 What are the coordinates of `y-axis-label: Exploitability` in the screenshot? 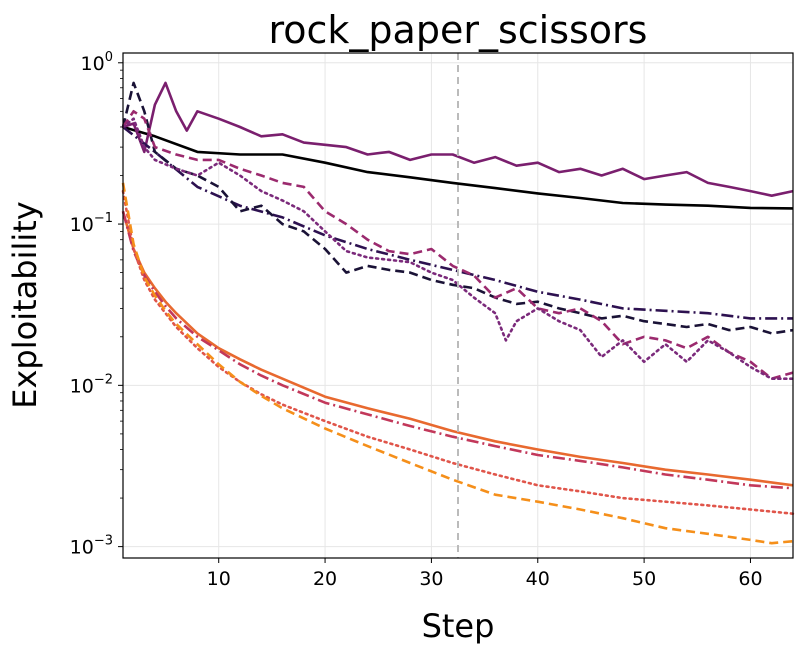 It's located at (25, 304).